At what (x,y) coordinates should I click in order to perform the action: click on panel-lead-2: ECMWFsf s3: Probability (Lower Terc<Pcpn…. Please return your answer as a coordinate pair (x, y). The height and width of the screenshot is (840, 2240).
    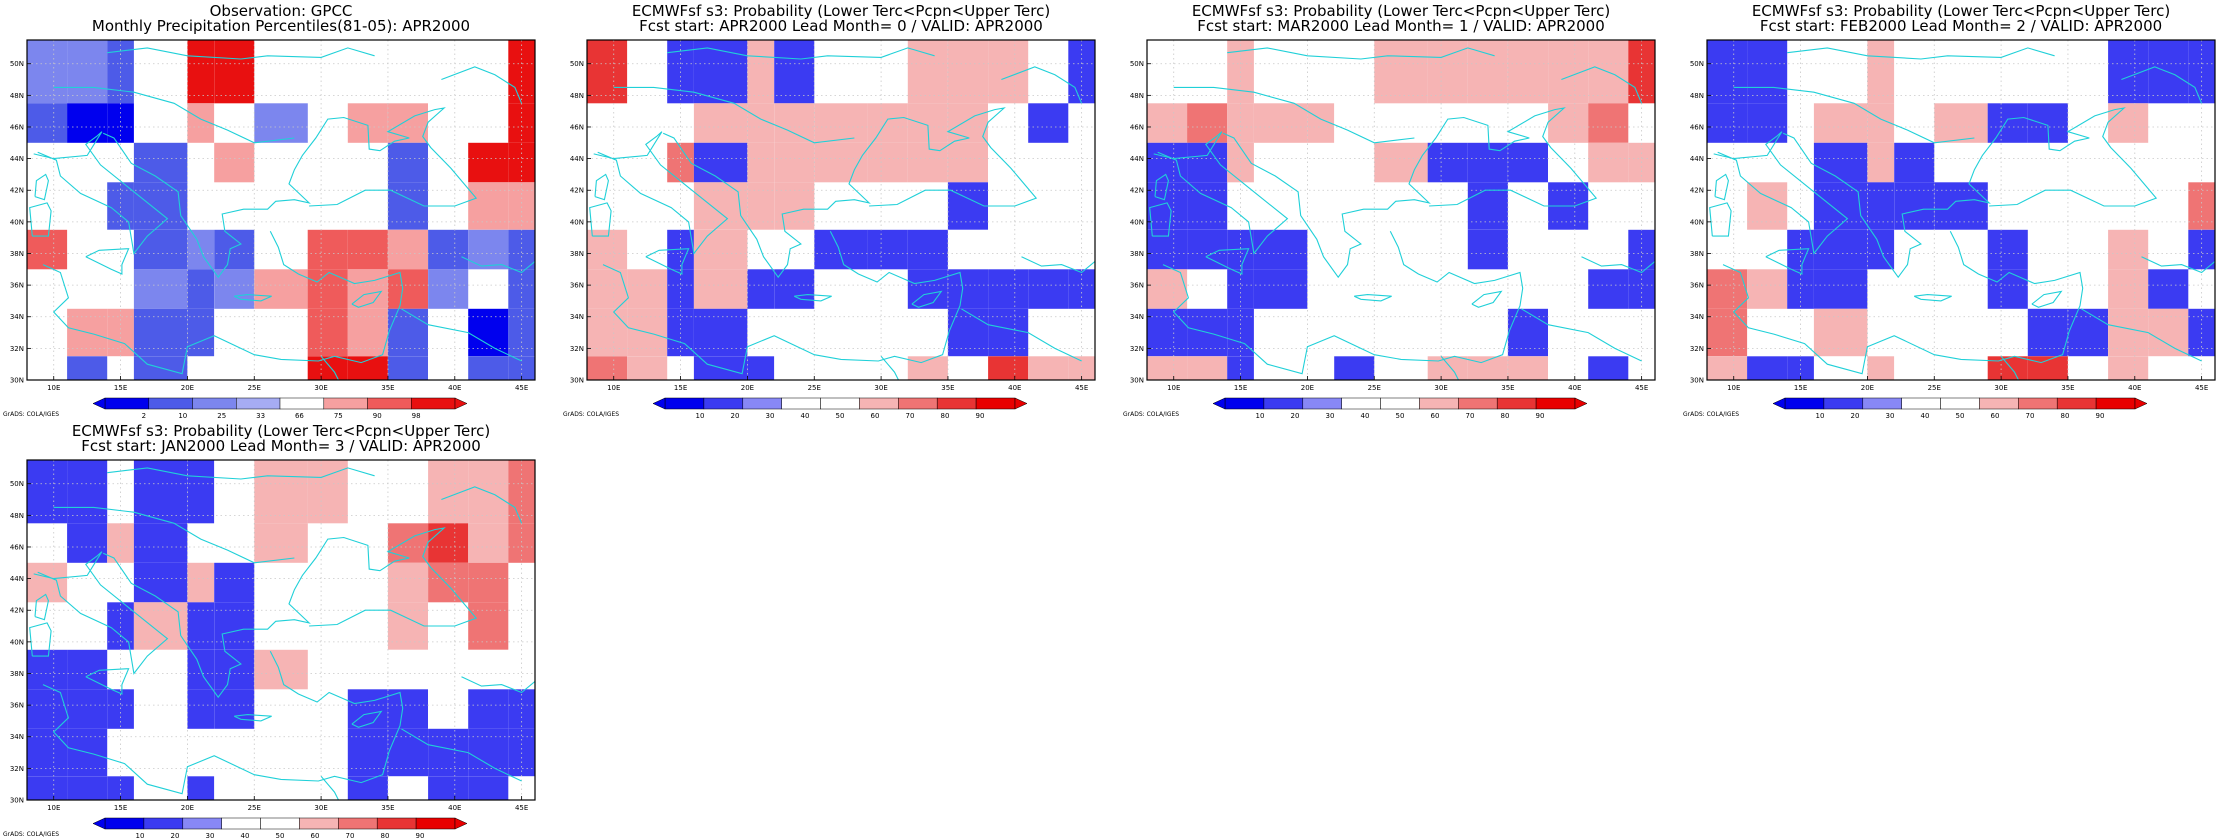
    Looking at the image, I should click on (1960, 210).